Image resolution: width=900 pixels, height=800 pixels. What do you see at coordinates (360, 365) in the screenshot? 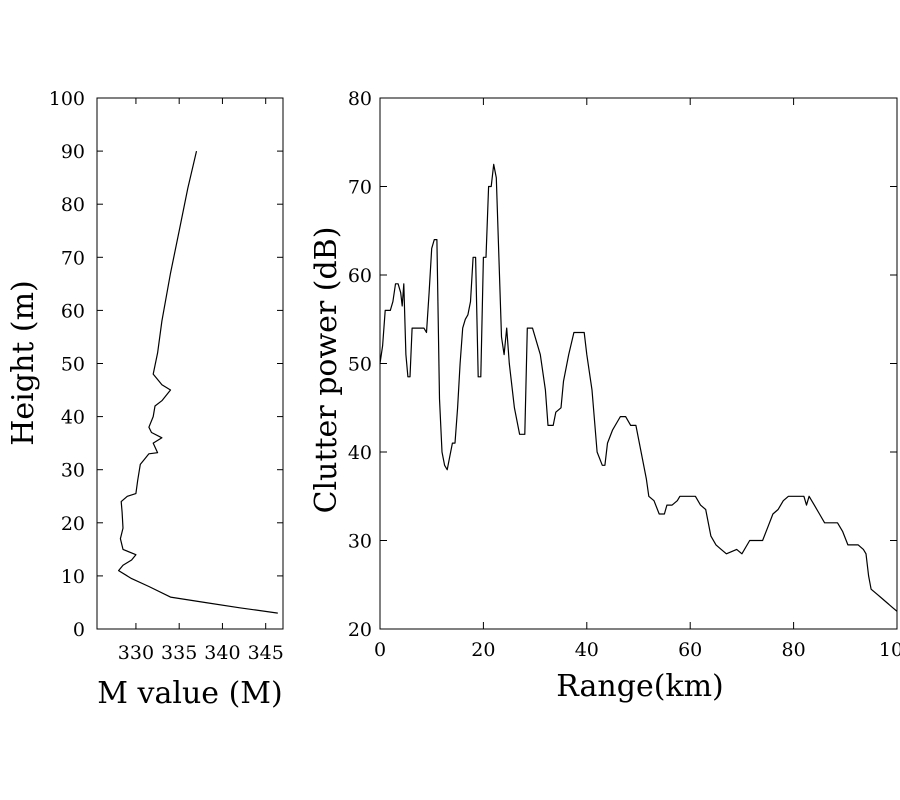
I see `right-y-tick-label: 50` at bounding box center [360, 365].